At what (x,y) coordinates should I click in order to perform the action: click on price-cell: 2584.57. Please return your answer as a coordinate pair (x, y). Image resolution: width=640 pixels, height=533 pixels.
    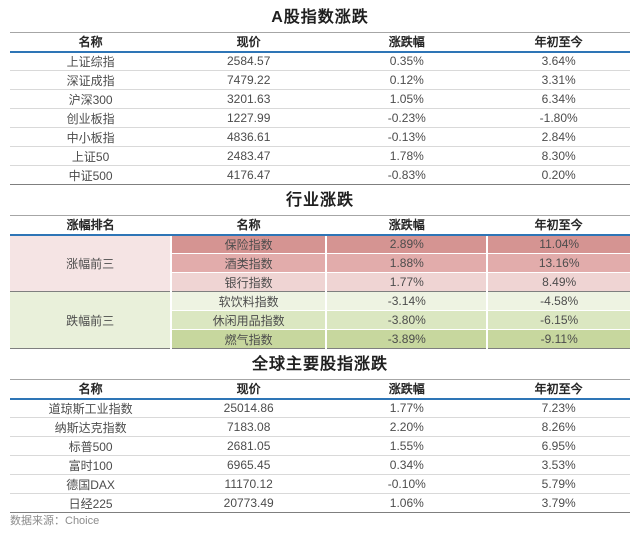
    Looking at the image, I should click on (249, 61).